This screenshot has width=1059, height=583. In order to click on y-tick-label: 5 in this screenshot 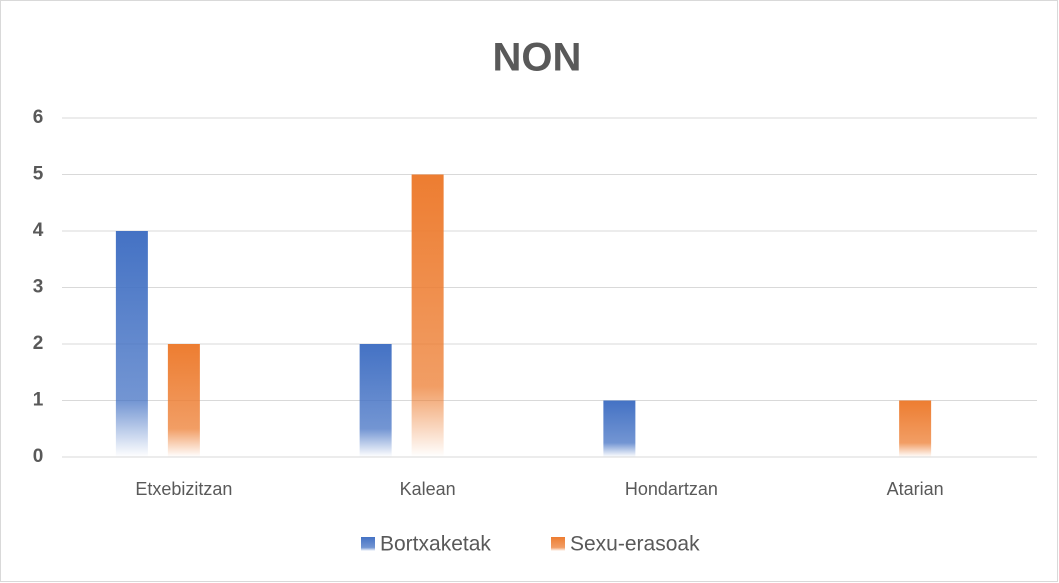, I will do `click(38, 174)`.